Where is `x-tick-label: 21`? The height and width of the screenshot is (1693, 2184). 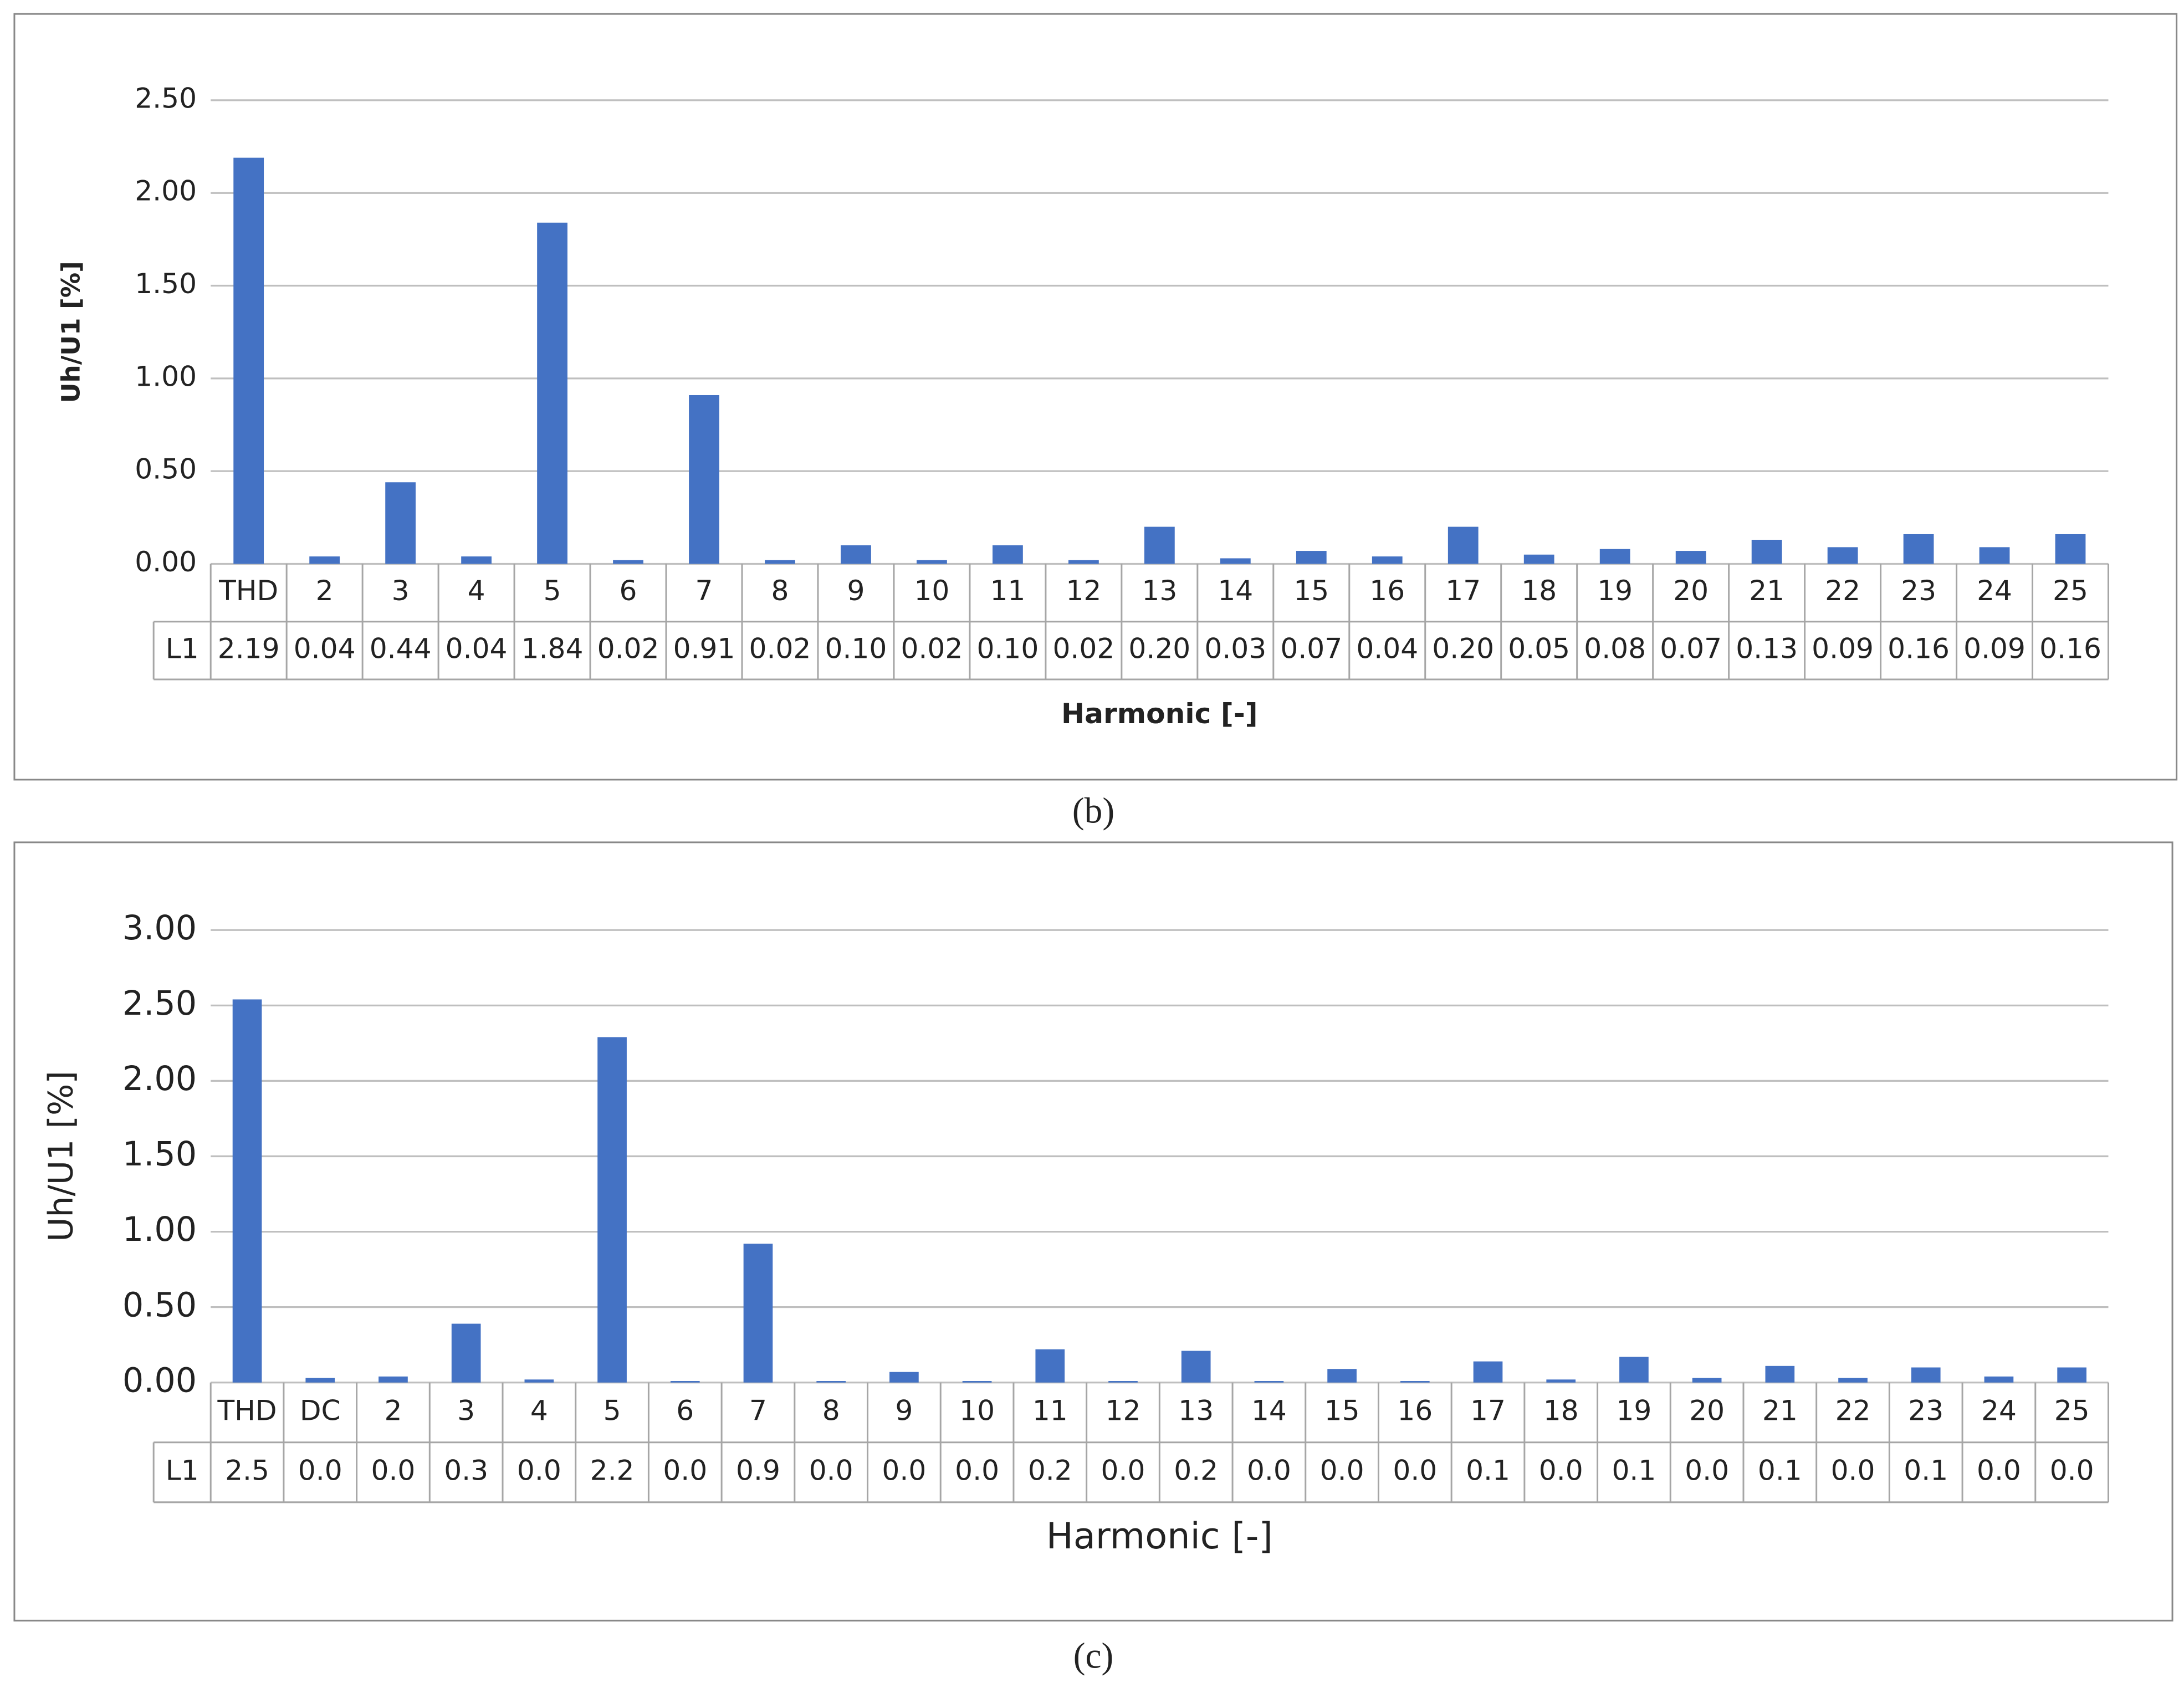 x-tick-label: 21 is located at coordinates (1780, 1410).